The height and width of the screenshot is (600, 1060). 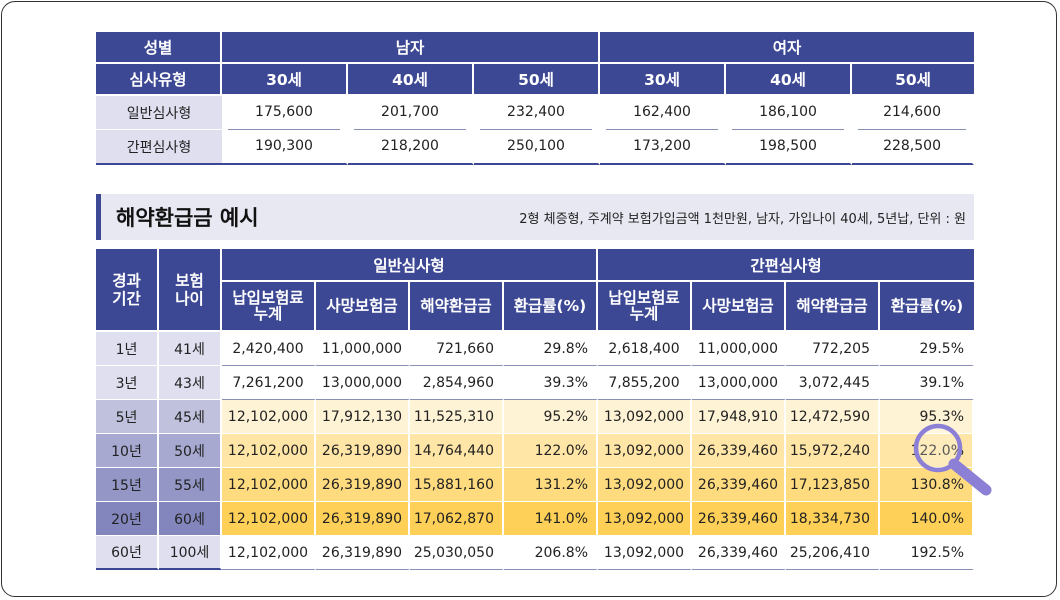 I want to click on premium-cell: 214,600, so click(x=912, y=113).